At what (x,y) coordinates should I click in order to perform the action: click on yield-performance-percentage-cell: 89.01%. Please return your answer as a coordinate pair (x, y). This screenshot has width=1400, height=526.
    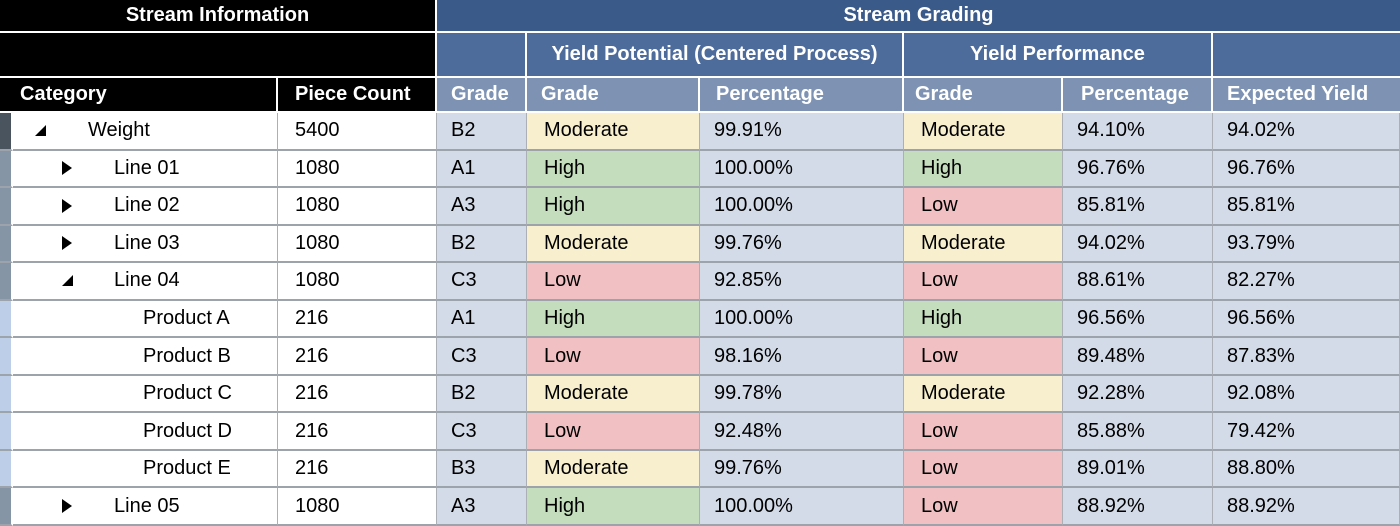
    Looking at the image, I should click on (1138, 469).